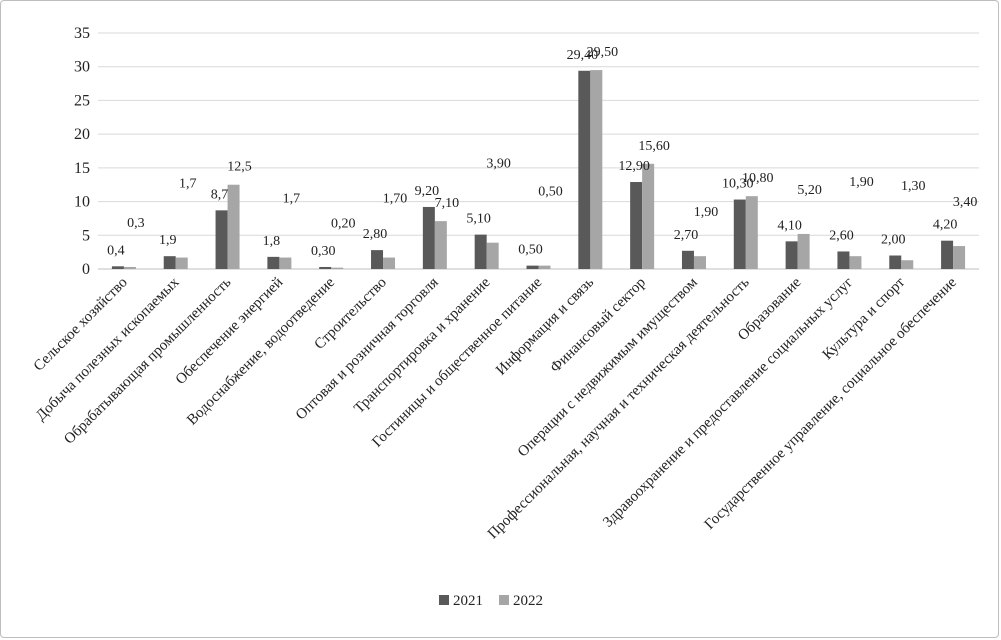 This screenshot has width=1001, height=640. I want to click on data-label-2021-10: 12,90, so click(634, 166).